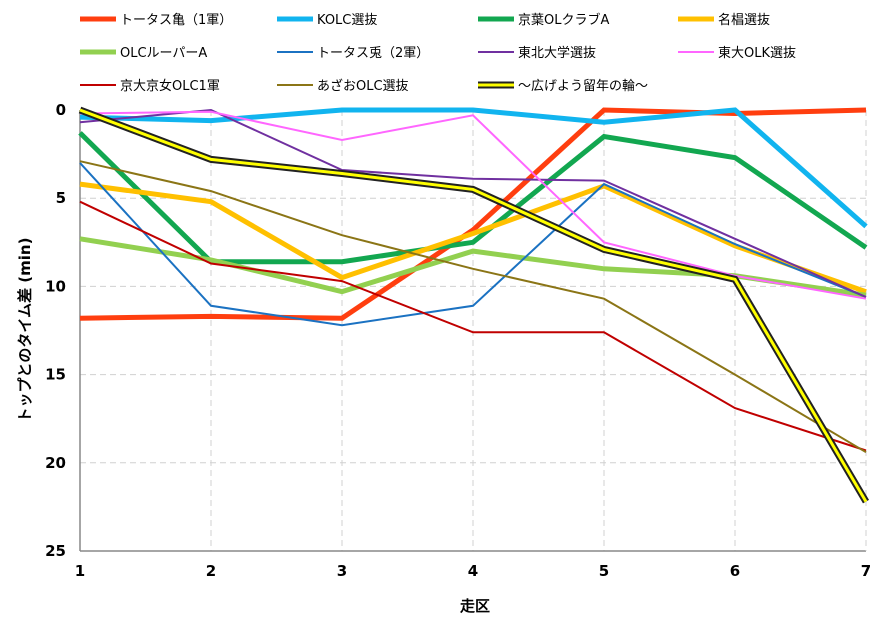  I want to click on legend-label-0: トータス亀（1軍）, so click(176, 20).